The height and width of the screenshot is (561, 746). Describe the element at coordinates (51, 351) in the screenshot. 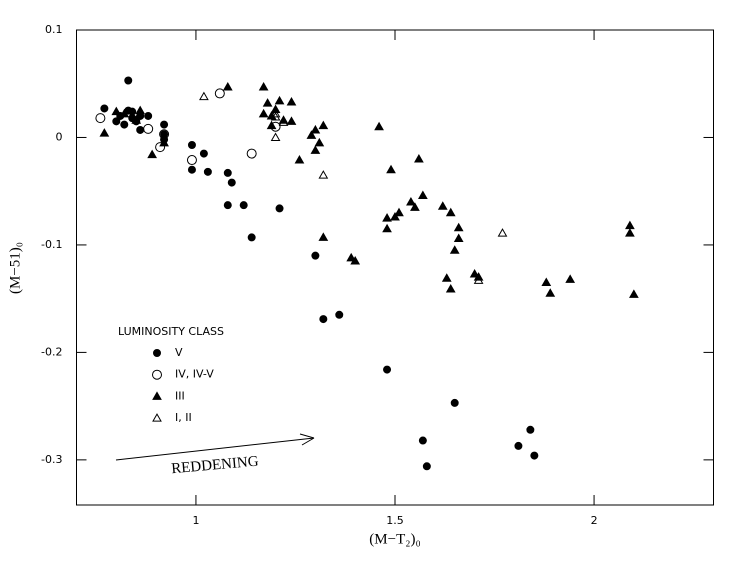

I see `y-tick-label: -0.2` at that location.